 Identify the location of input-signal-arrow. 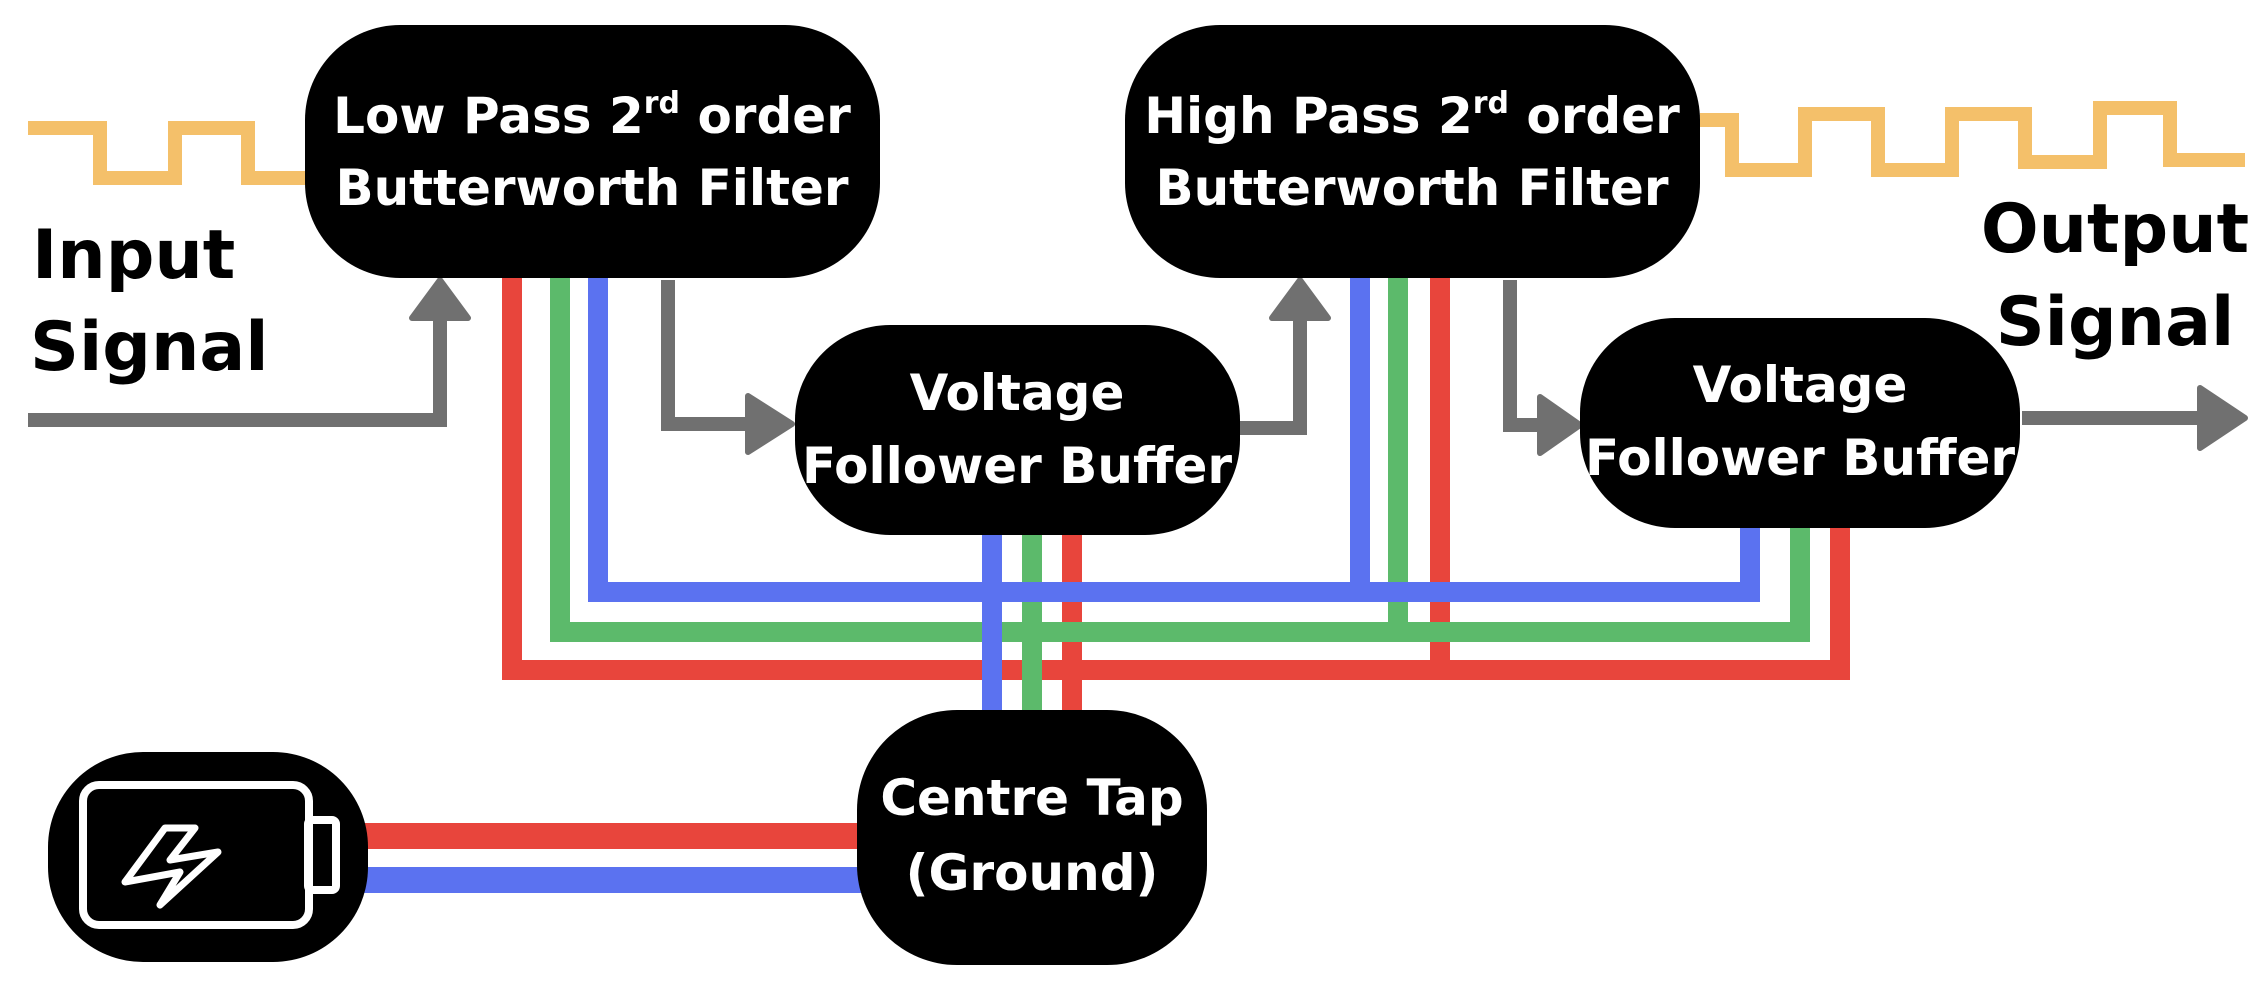
(237, 363).